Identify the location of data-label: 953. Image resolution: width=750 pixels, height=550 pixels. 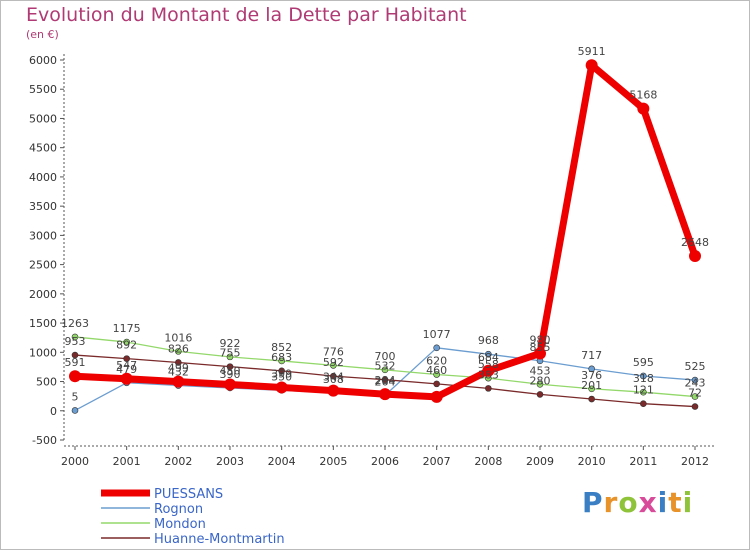
(75, 341).